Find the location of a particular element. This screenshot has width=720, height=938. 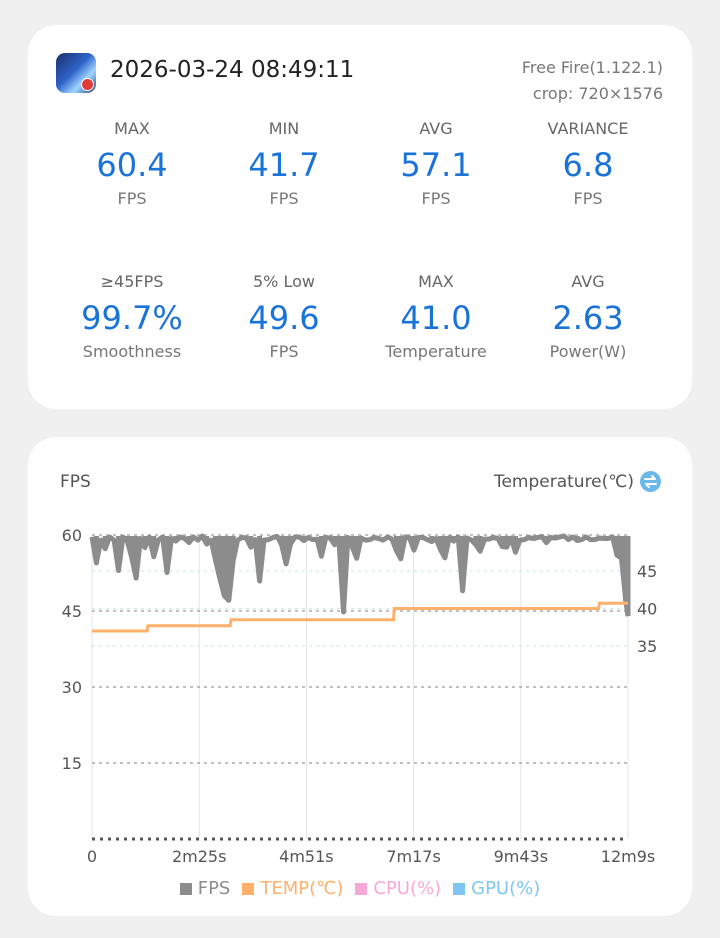

x-tick-label: 0 is located at coordinates (92, 856).